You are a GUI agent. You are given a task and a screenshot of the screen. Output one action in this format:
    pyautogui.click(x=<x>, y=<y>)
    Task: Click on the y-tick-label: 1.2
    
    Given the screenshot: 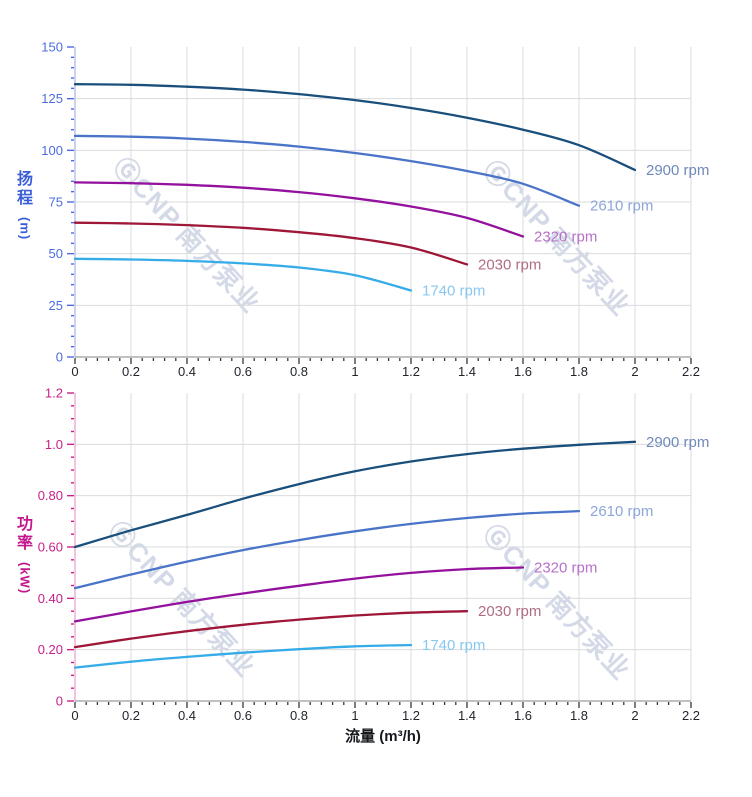 What is the action you would take?
    pyautogui.click(x=54, y=393)
    